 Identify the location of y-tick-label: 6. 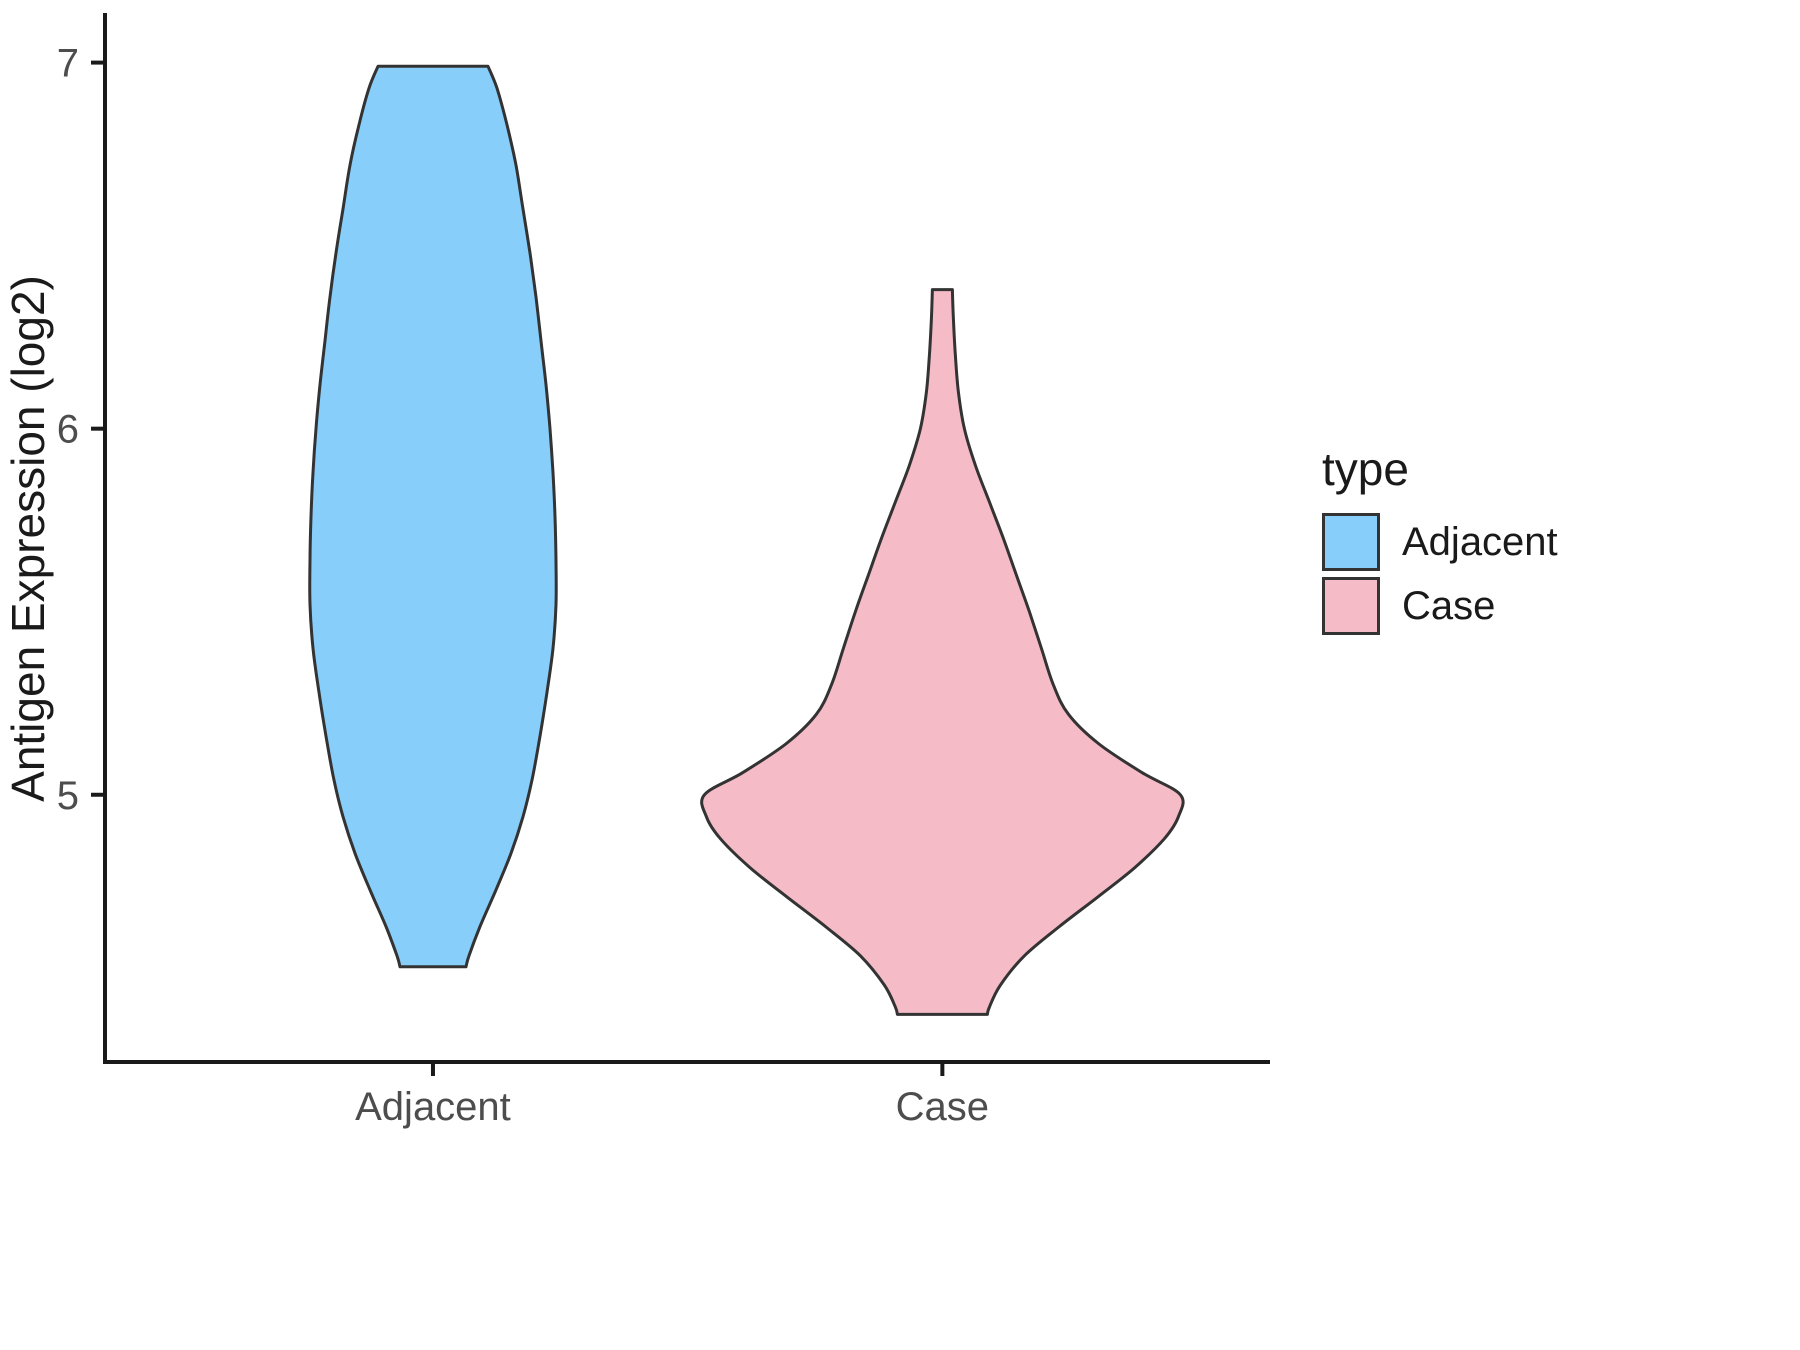
(68, 430).